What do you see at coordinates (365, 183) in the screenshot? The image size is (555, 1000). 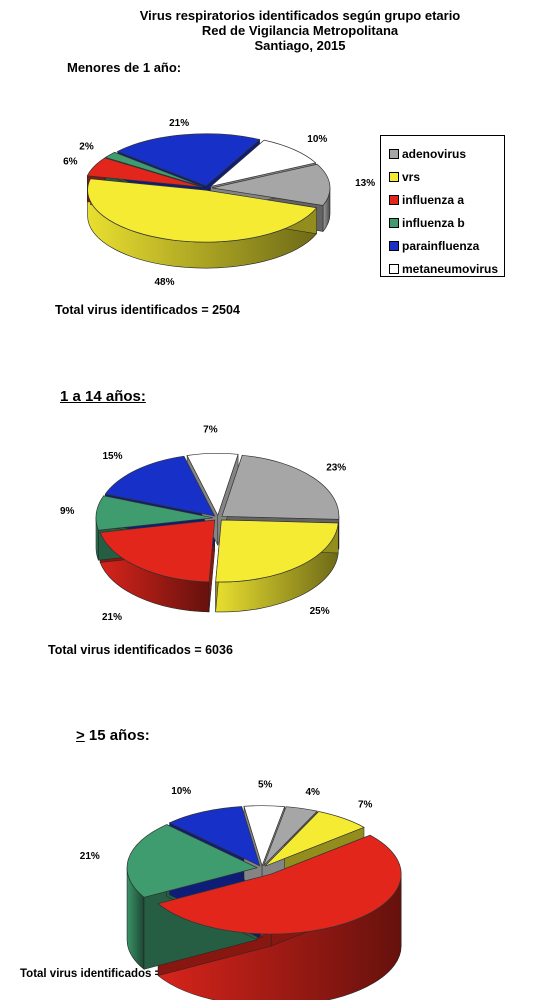 I see `pct-label-adenovirus: 13%` at bounding box center [365, 183].